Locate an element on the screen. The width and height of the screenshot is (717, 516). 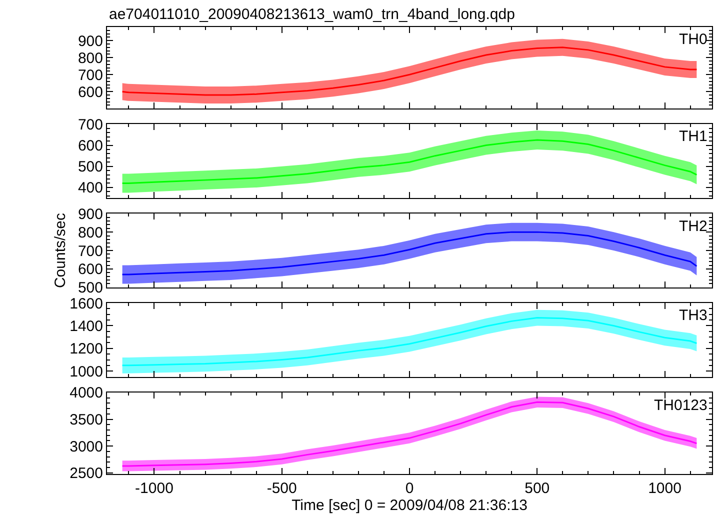
annotation: TH2 is located at coordinates (693, 226).